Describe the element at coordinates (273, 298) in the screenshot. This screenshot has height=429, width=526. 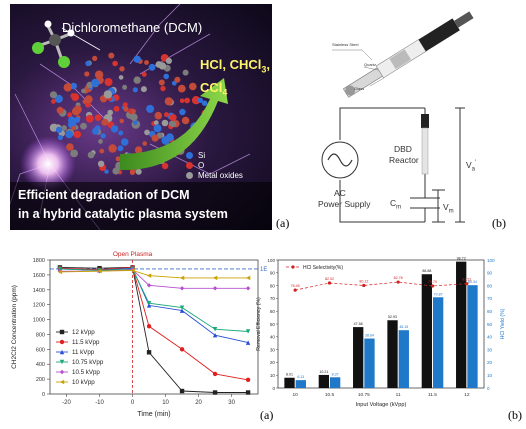
I see `y-tick-label: 70` at that location.